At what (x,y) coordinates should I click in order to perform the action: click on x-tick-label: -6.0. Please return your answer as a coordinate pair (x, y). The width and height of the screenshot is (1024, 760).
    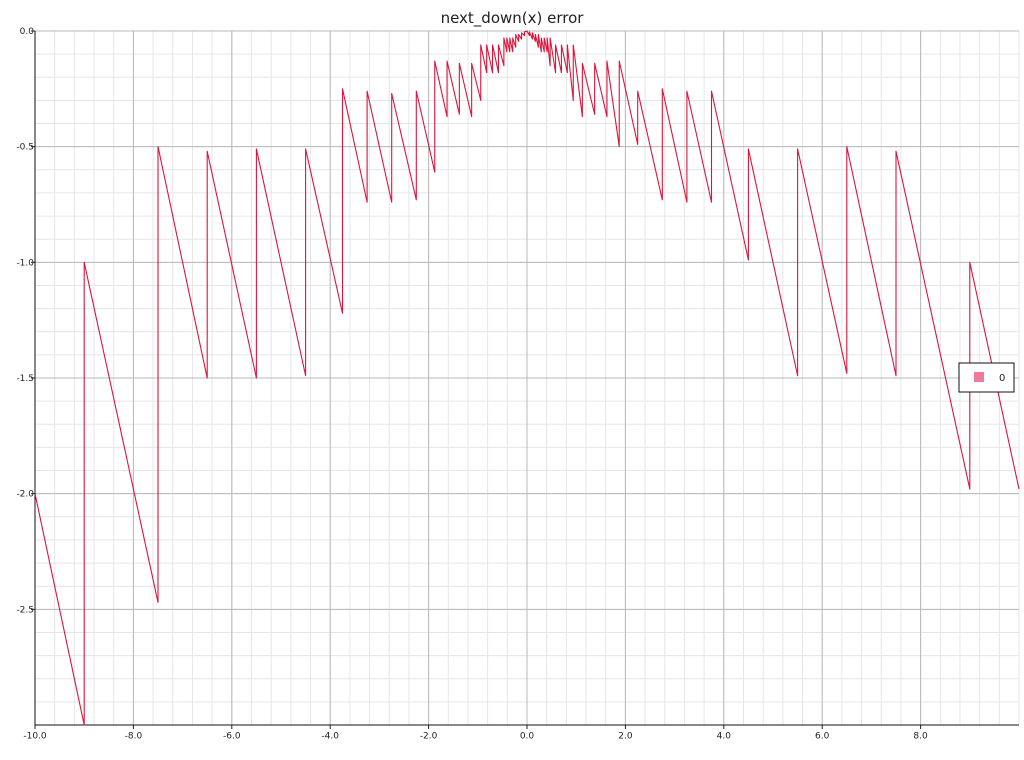
    Looking at the image, I should click on (232, 737).